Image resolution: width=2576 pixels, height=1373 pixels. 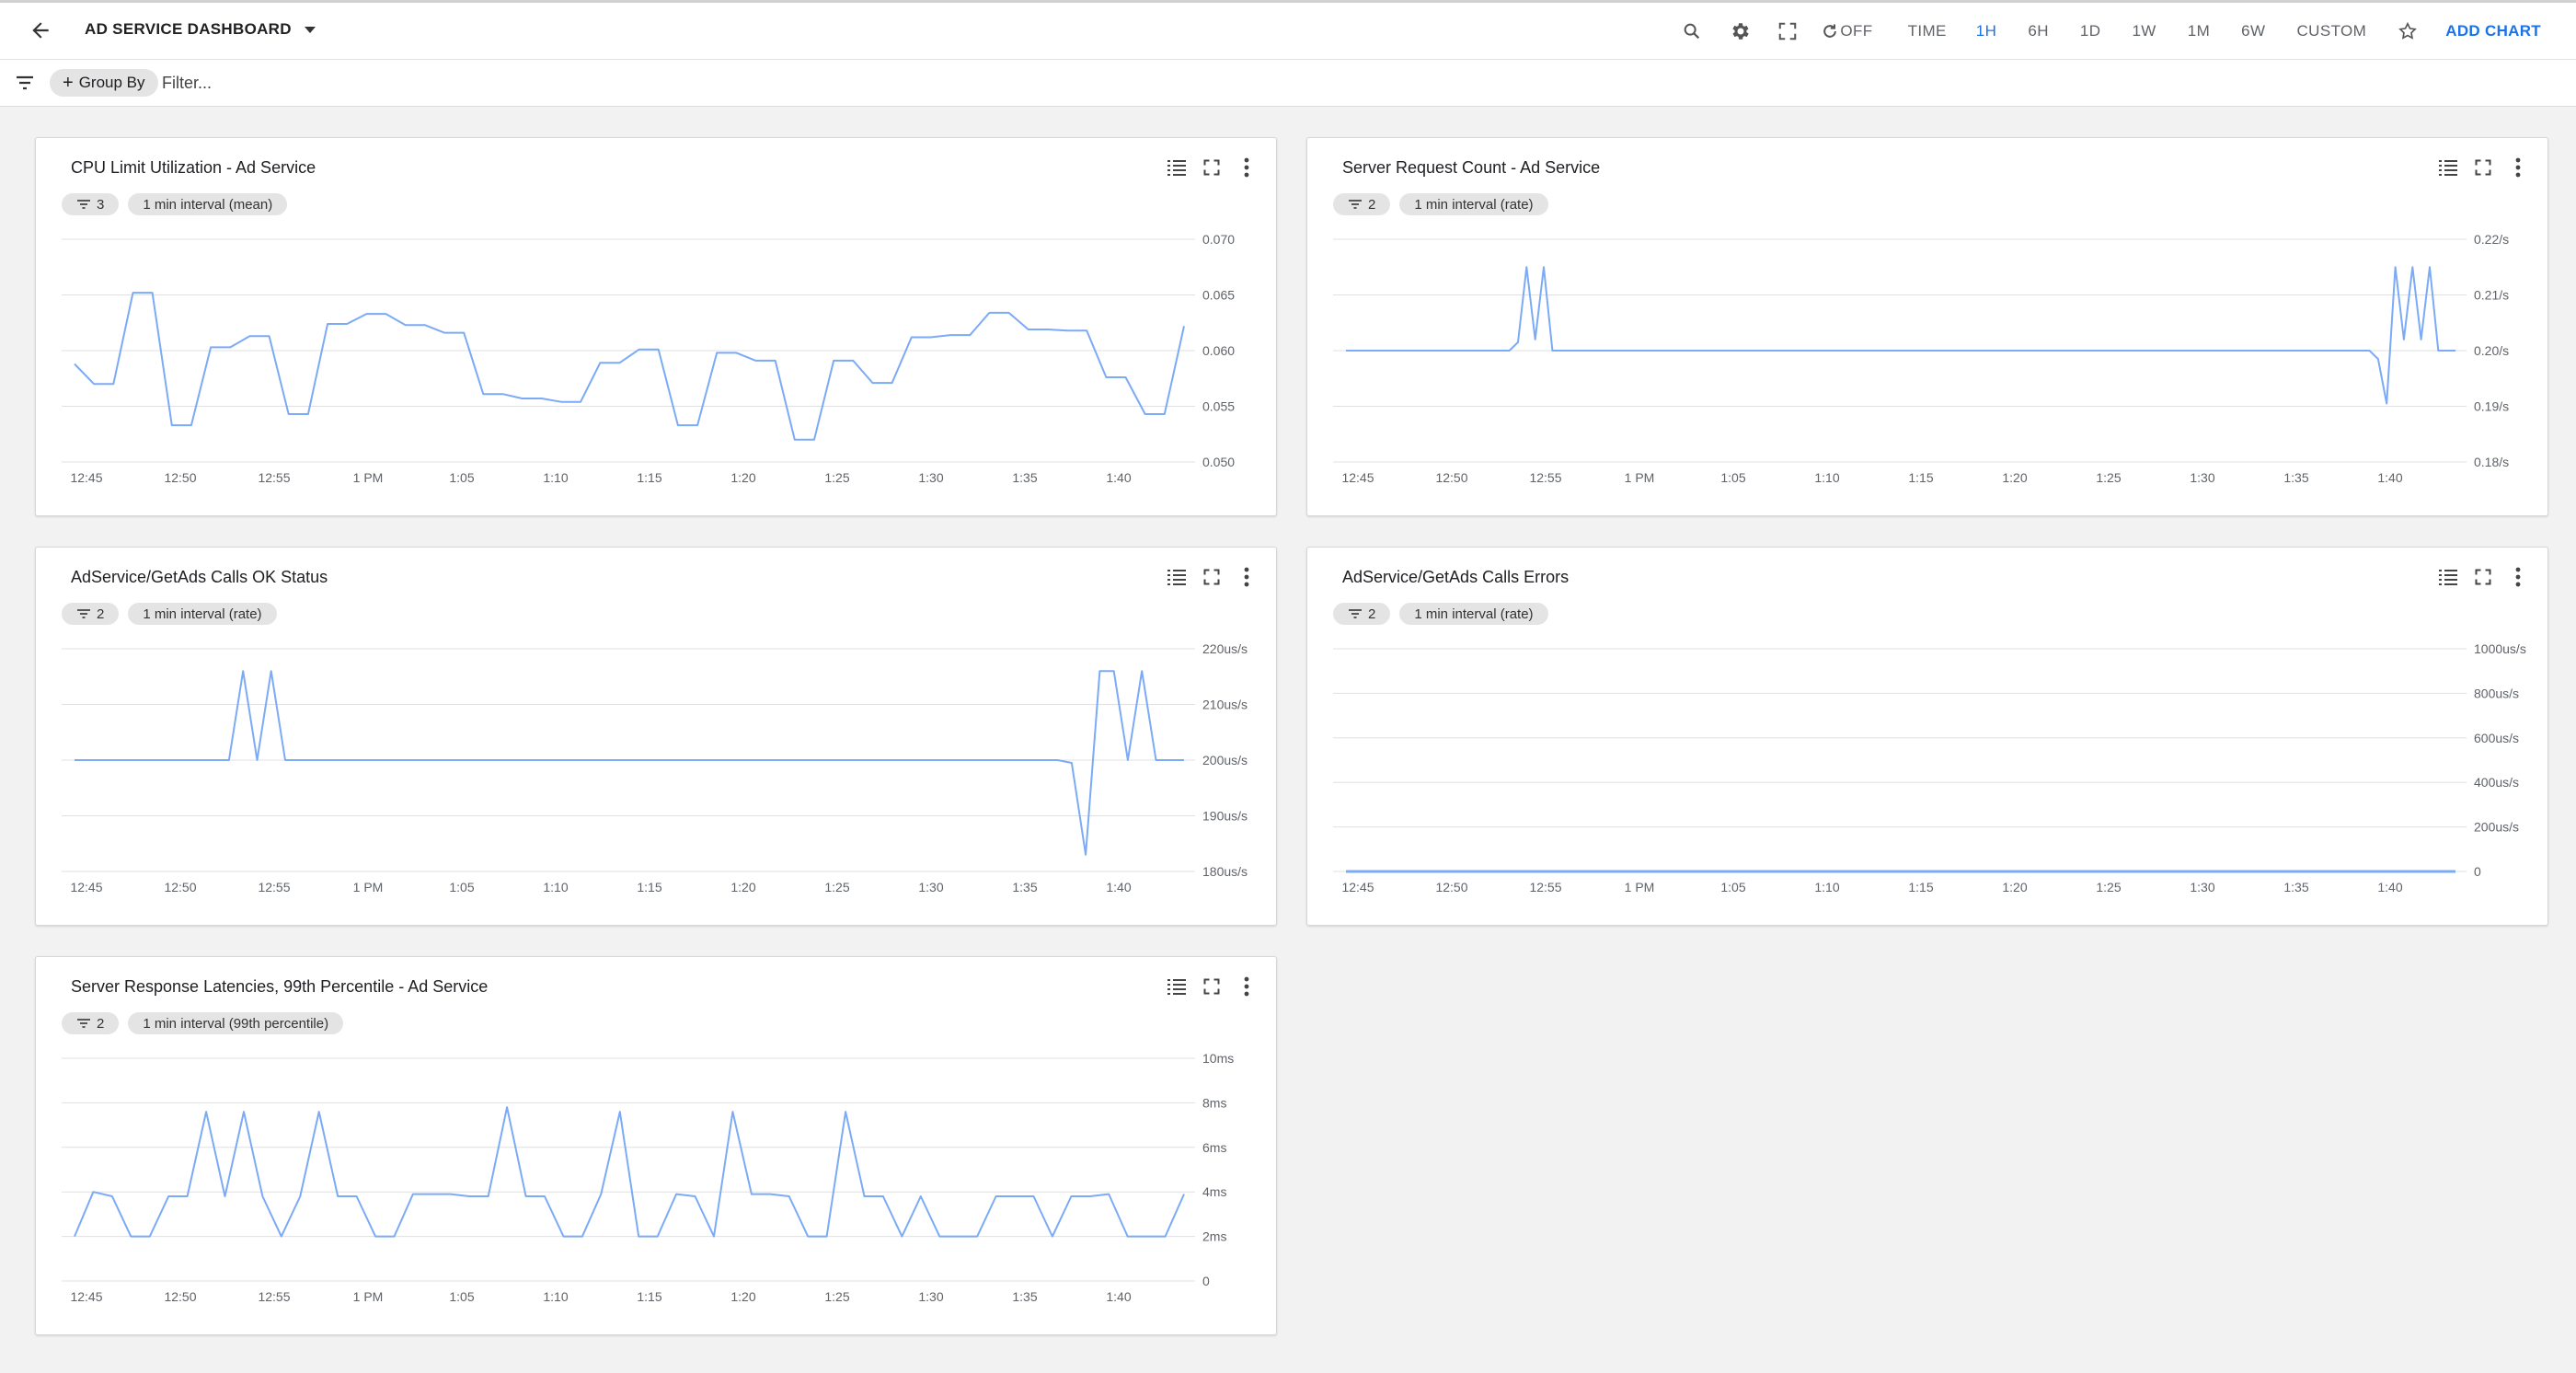 I want to click on y-tick-label: 0.065, so click(x=1218, y=295).